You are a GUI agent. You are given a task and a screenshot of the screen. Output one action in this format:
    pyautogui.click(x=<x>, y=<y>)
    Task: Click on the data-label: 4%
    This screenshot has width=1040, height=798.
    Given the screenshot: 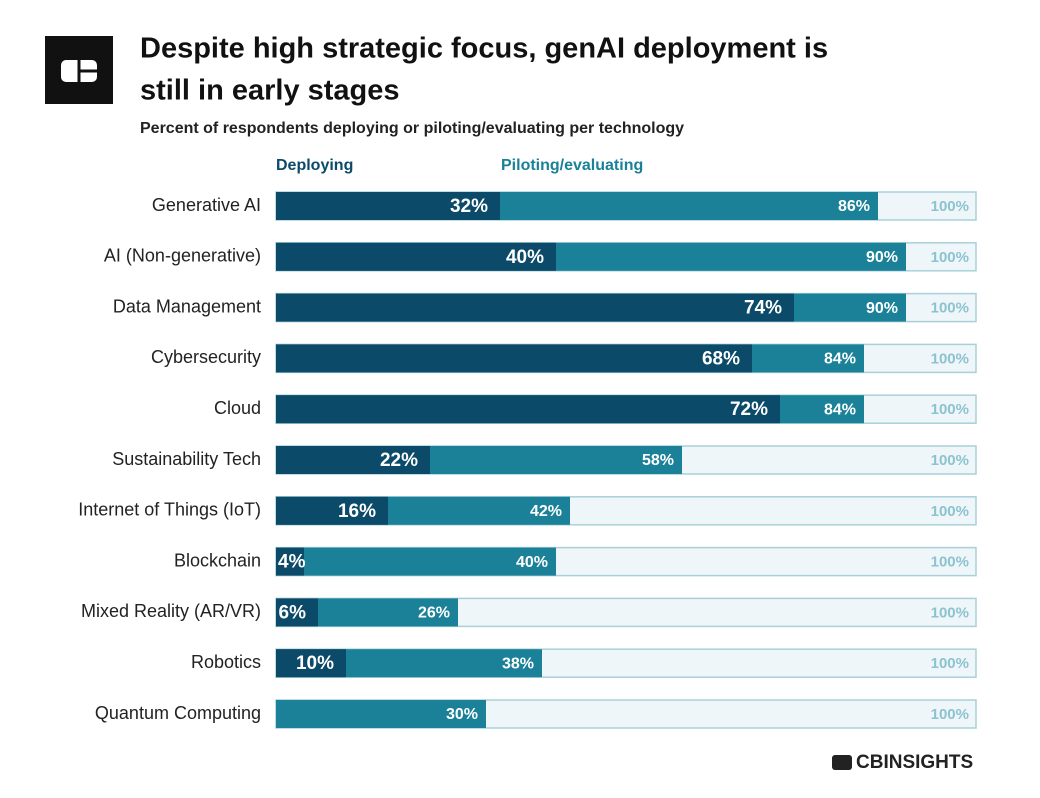 What is the action you would take?
    pyautogui.click(x=292, y=562)
    